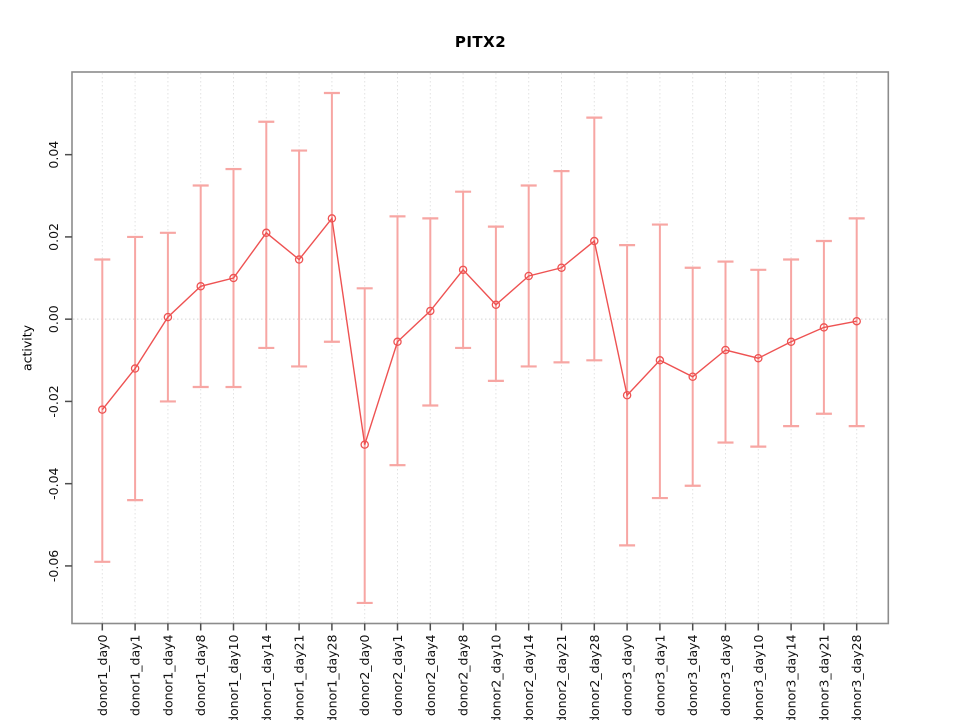 The width and height of the screenshot is (960, 720). I want to click on y-tick-label: 0.00, so click(53, 319).